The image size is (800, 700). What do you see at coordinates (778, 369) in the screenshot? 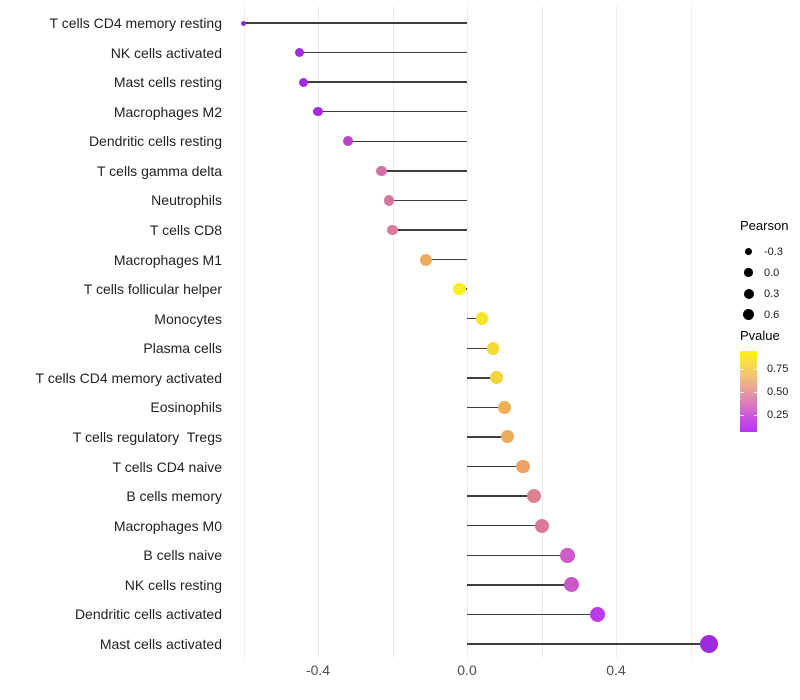
I see `colorbar-tick-label: 0.75` at bounding box center [778, 369].